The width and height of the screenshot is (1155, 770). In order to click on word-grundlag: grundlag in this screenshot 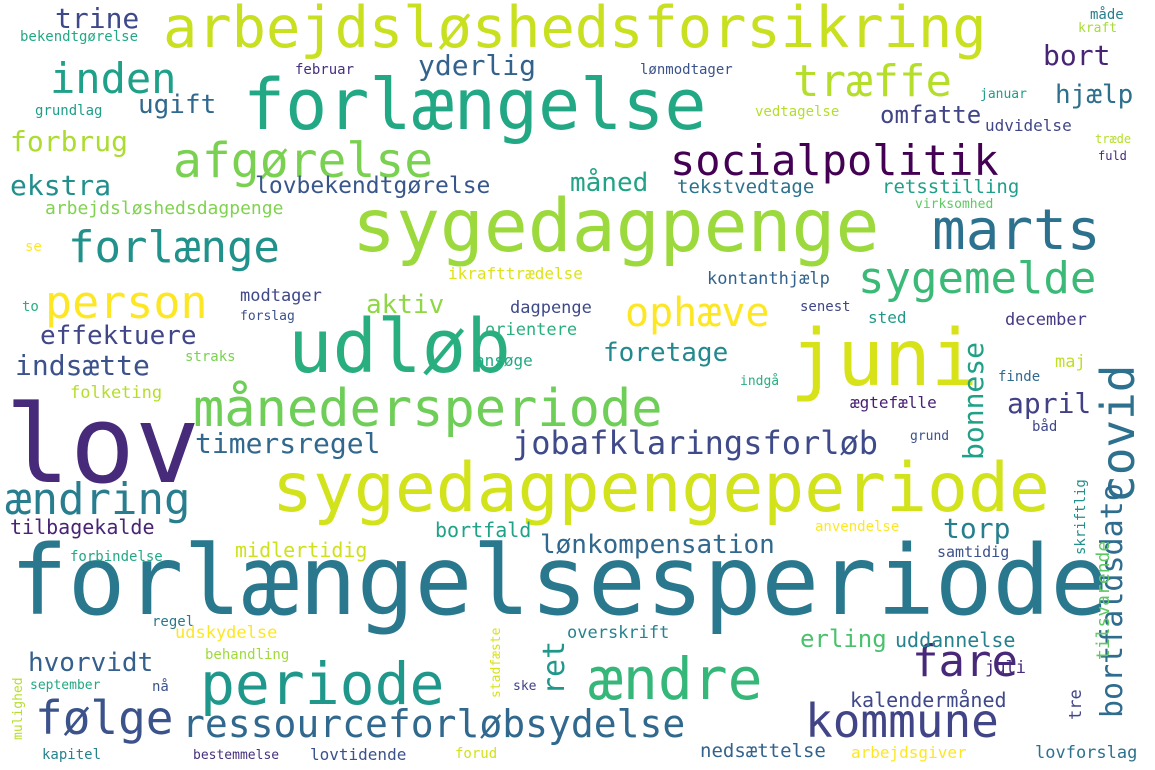, I will do `click(69, 111)`.